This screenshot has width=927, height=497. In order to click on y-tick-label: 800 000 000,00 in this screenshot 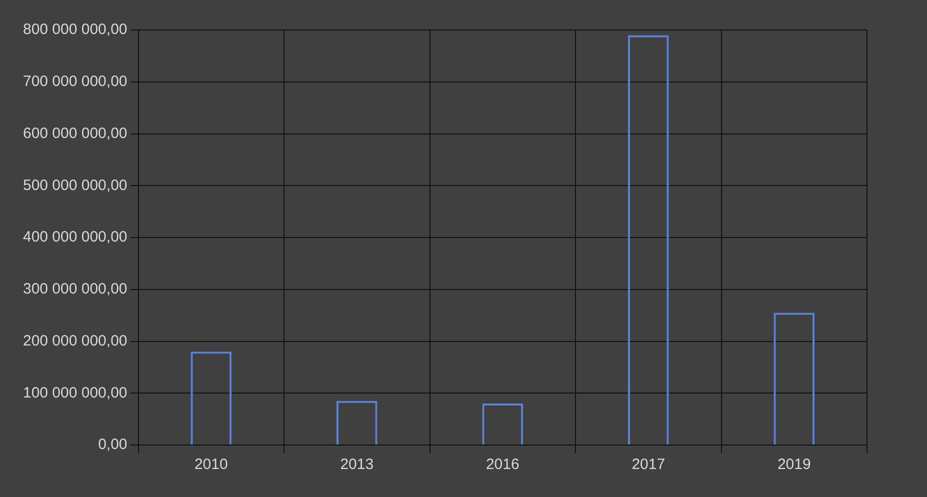, I will do `click(75, 29)`.